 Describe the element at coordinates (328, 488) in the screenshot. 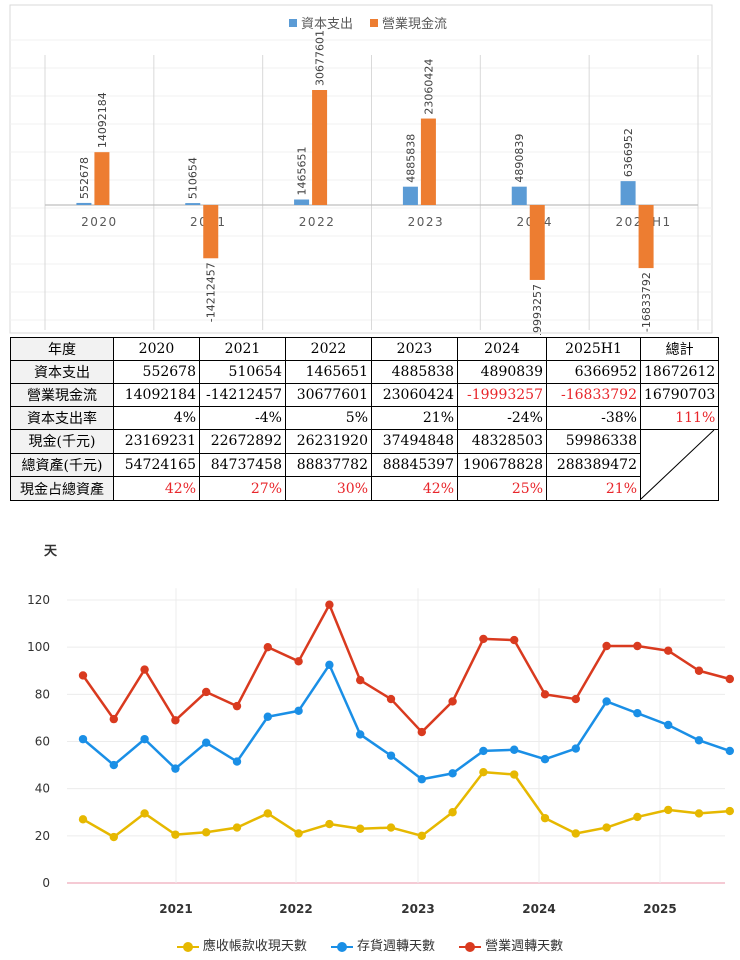

I see `table-cell: 30%` at that location.